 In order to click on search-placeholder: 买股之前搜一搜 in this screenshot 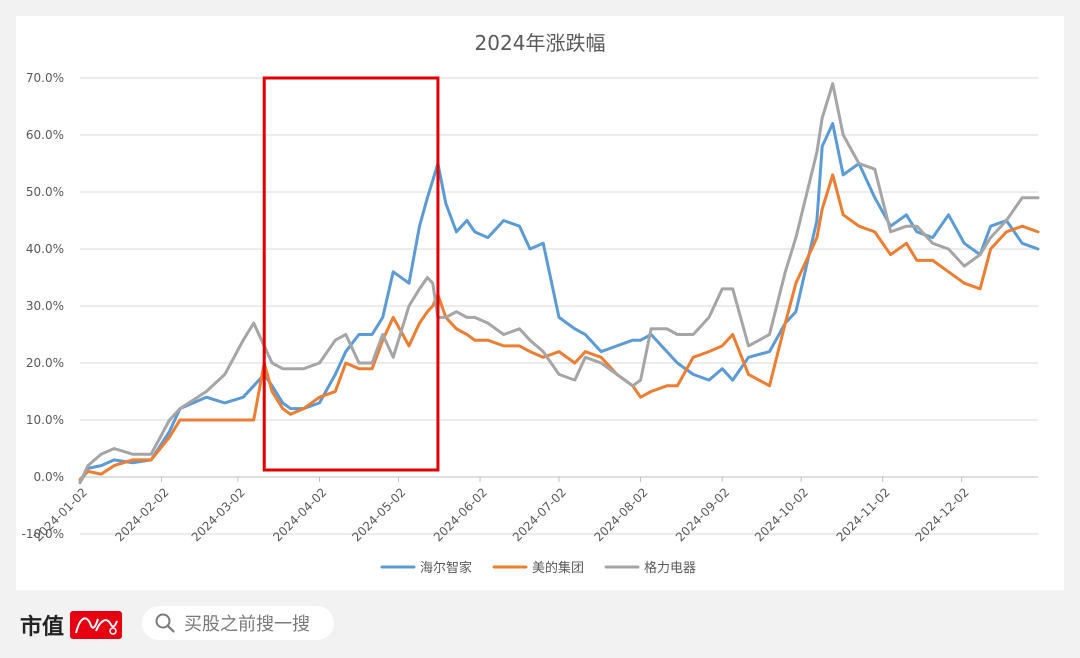, I will do `click(247, 624)`.